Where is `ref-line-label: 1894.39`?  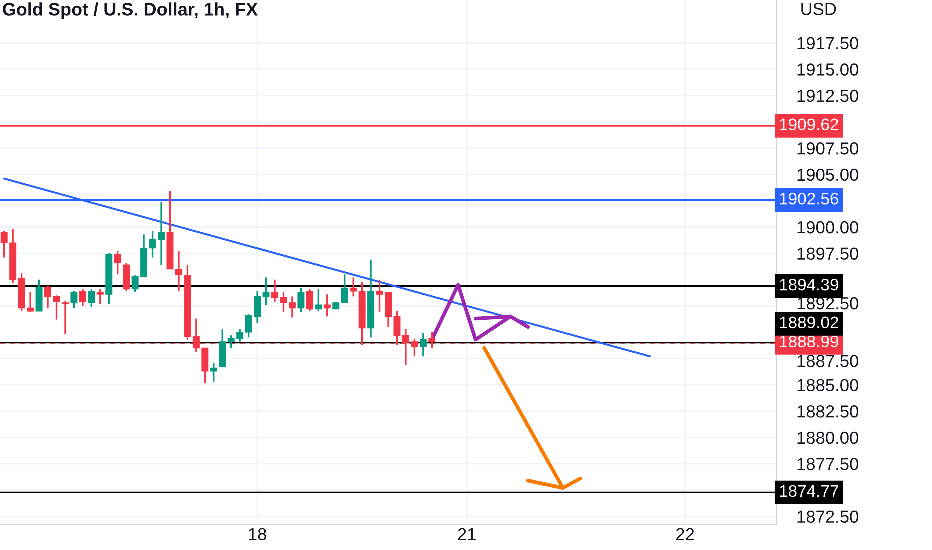
ref-line-label: 1894.39 is located at coordinates (809, 284).